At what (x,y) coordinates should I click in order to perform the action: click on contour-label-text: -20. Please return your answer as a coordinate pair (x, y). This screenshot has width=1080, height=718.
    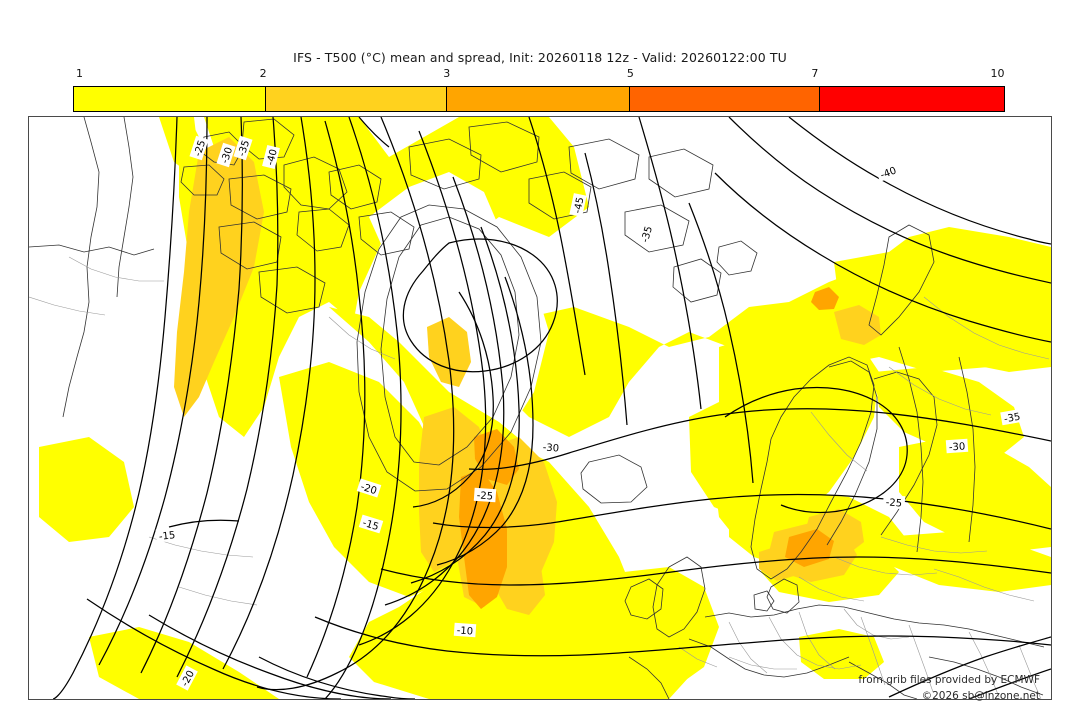
    Looking at the image, I should click on (368, 490).